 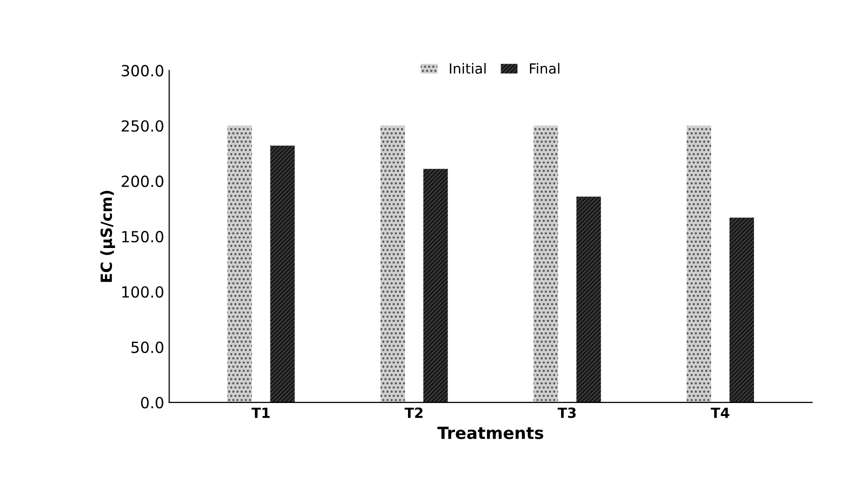 I want to click on x-tick-label: T1, so click(x=261, y=413).